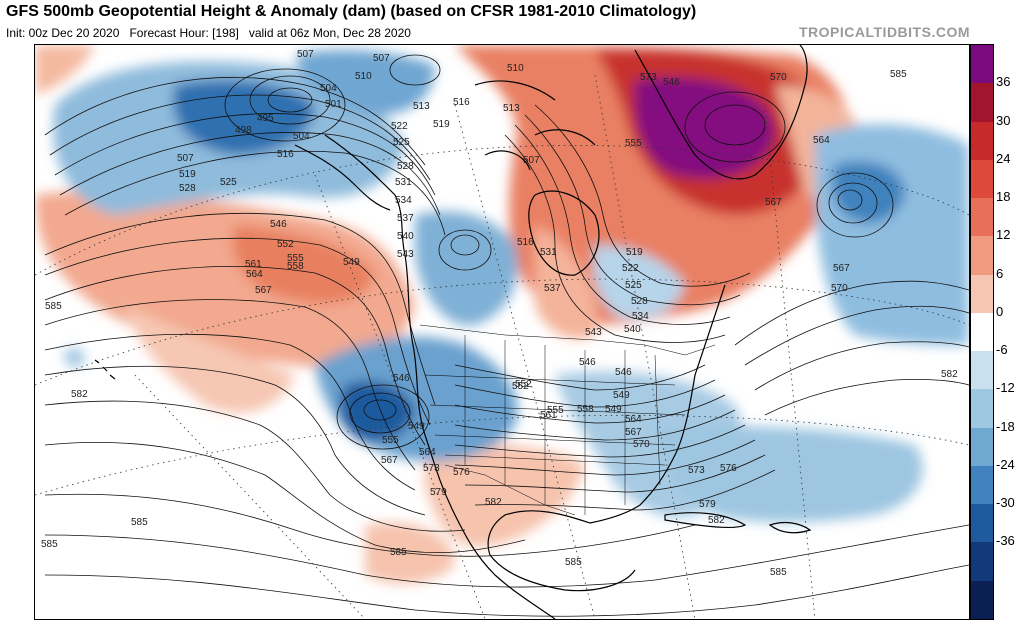 The height and width of the screenshot is (638, 1024). I want to click on warm-anomaly-hudson-edge, so click(566, 282).